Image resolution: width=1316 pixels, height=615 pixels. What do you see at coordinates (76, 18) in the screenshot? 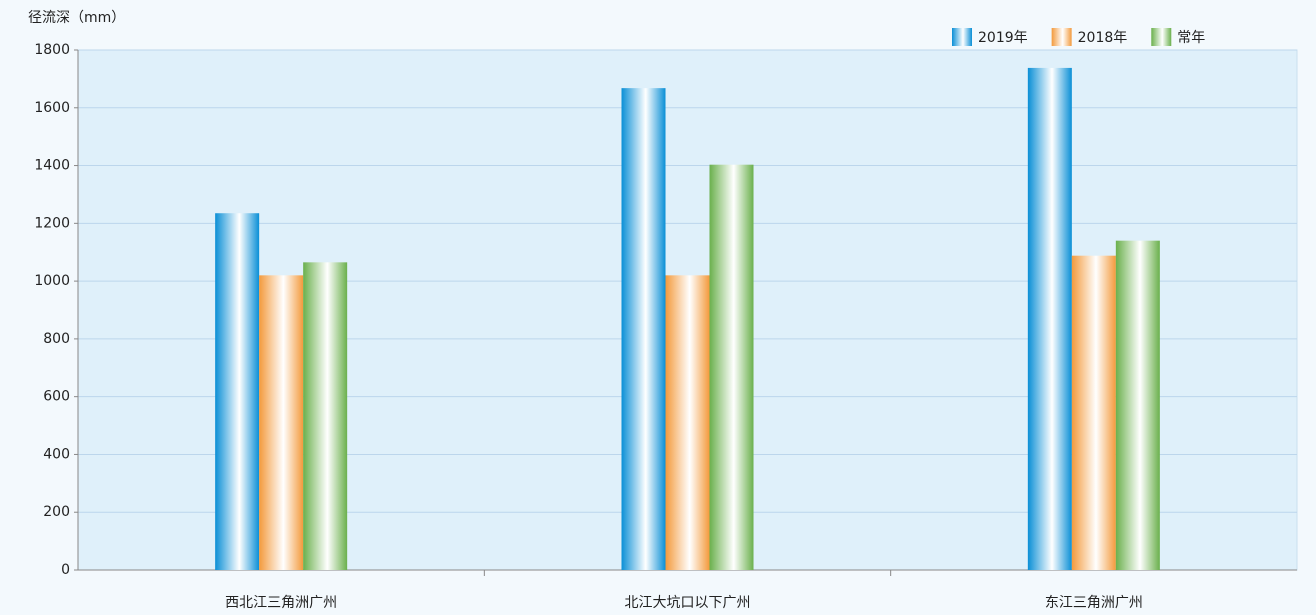
I see `y-axis-label: 径流深（mm）` at bounding box center [76, 18].